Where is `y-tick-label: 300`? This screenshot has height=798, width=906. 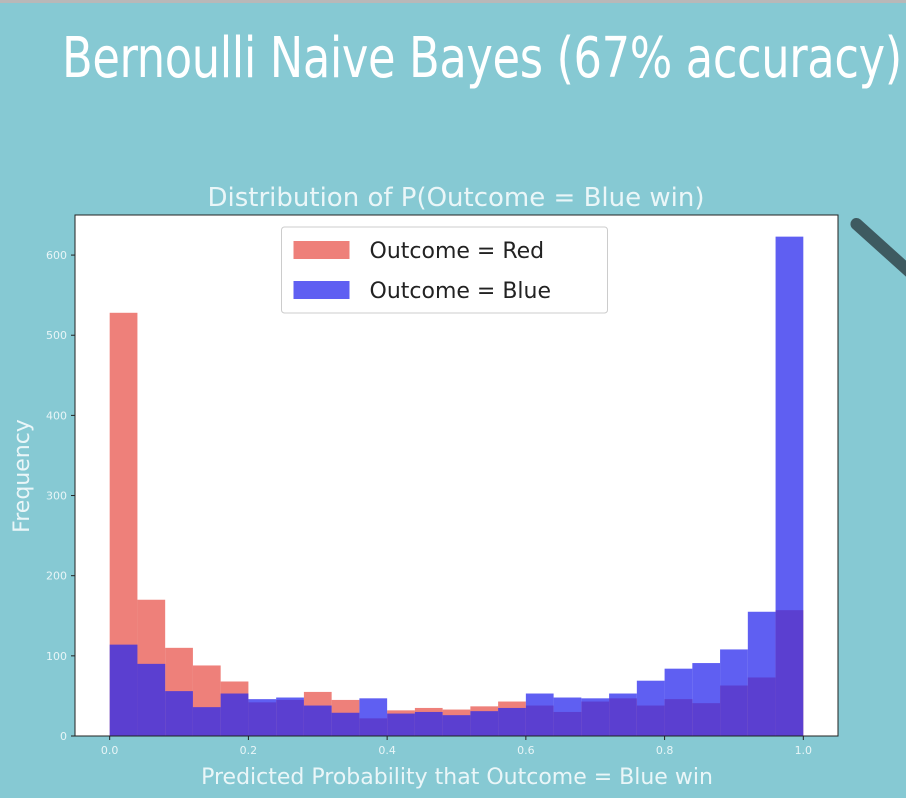
y-tick-label: 300 is located at coordinates (56, 496).